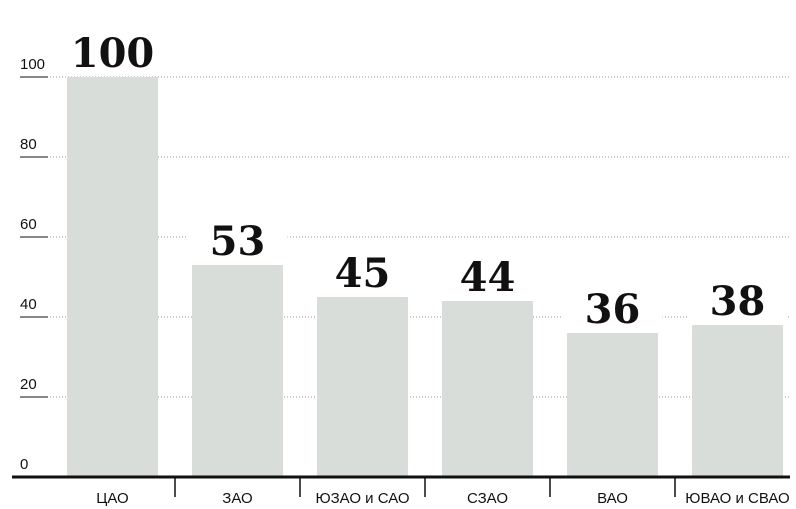 The image size is (796, 509). I want to click on x-category-label: ЮВАО и СВАО, so click(737, 498).